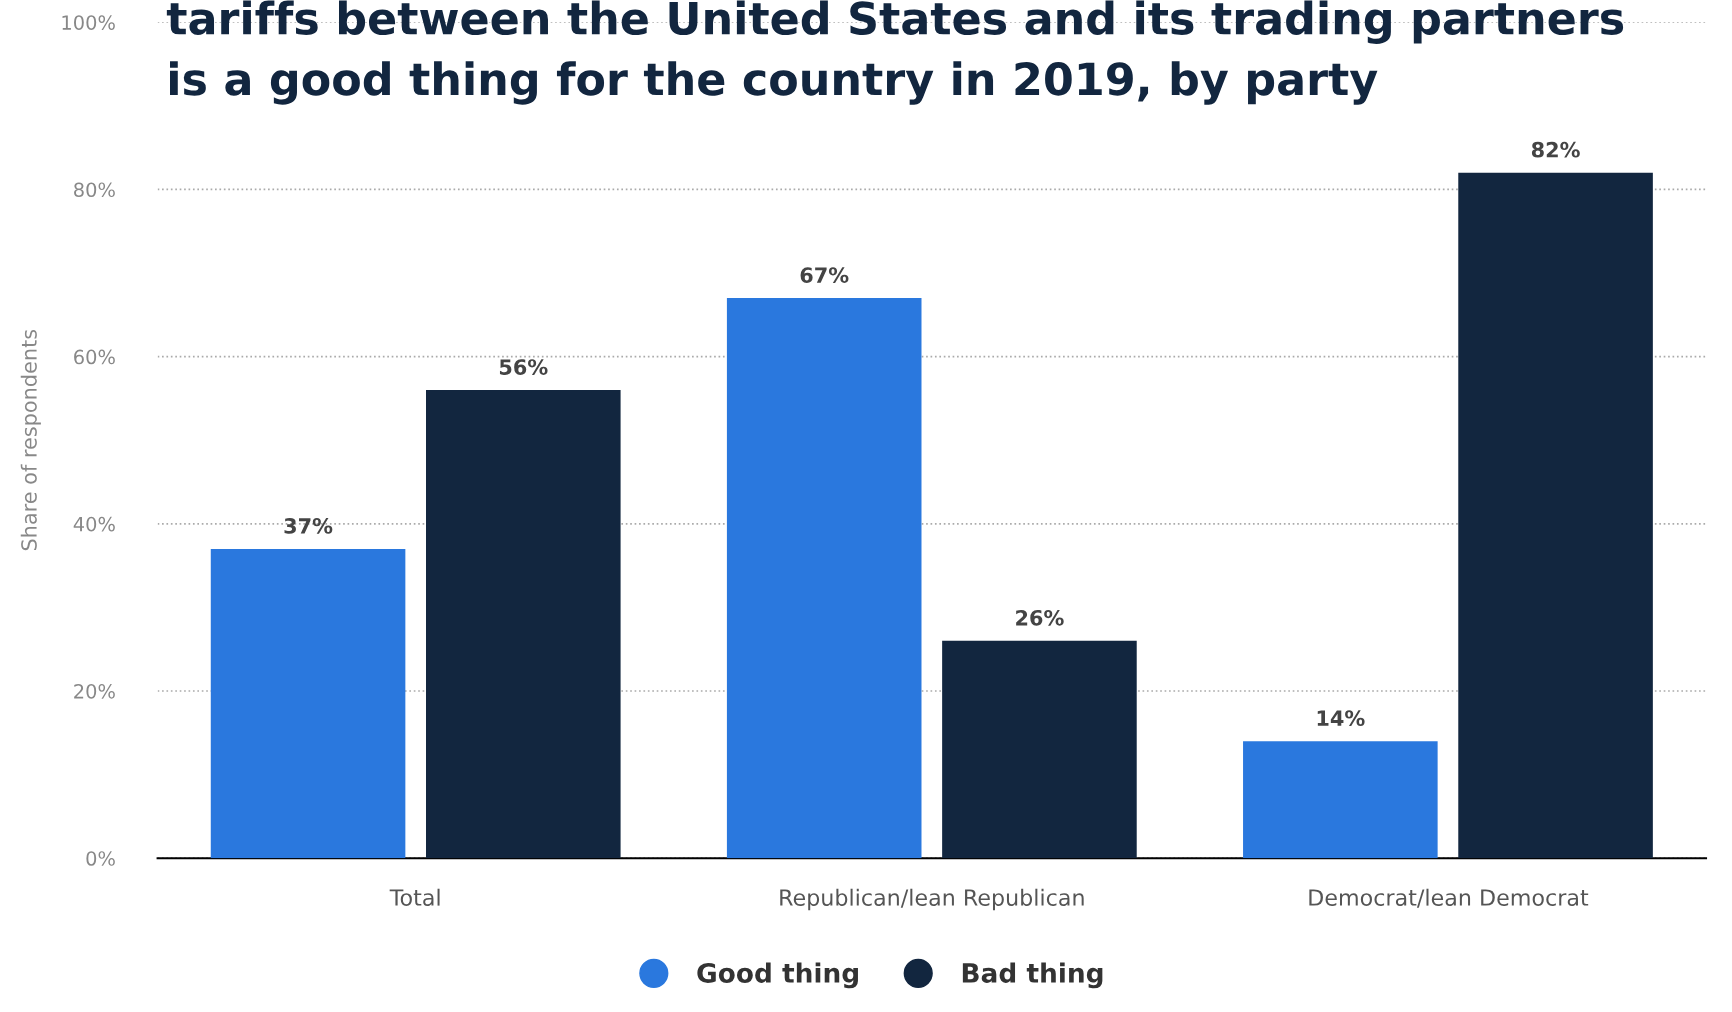 The height and width of the screenshot is (1012, 1732). Describe the element at coordinates (824, 275) in the screenshot. I see `data-label: 67%` at that location.